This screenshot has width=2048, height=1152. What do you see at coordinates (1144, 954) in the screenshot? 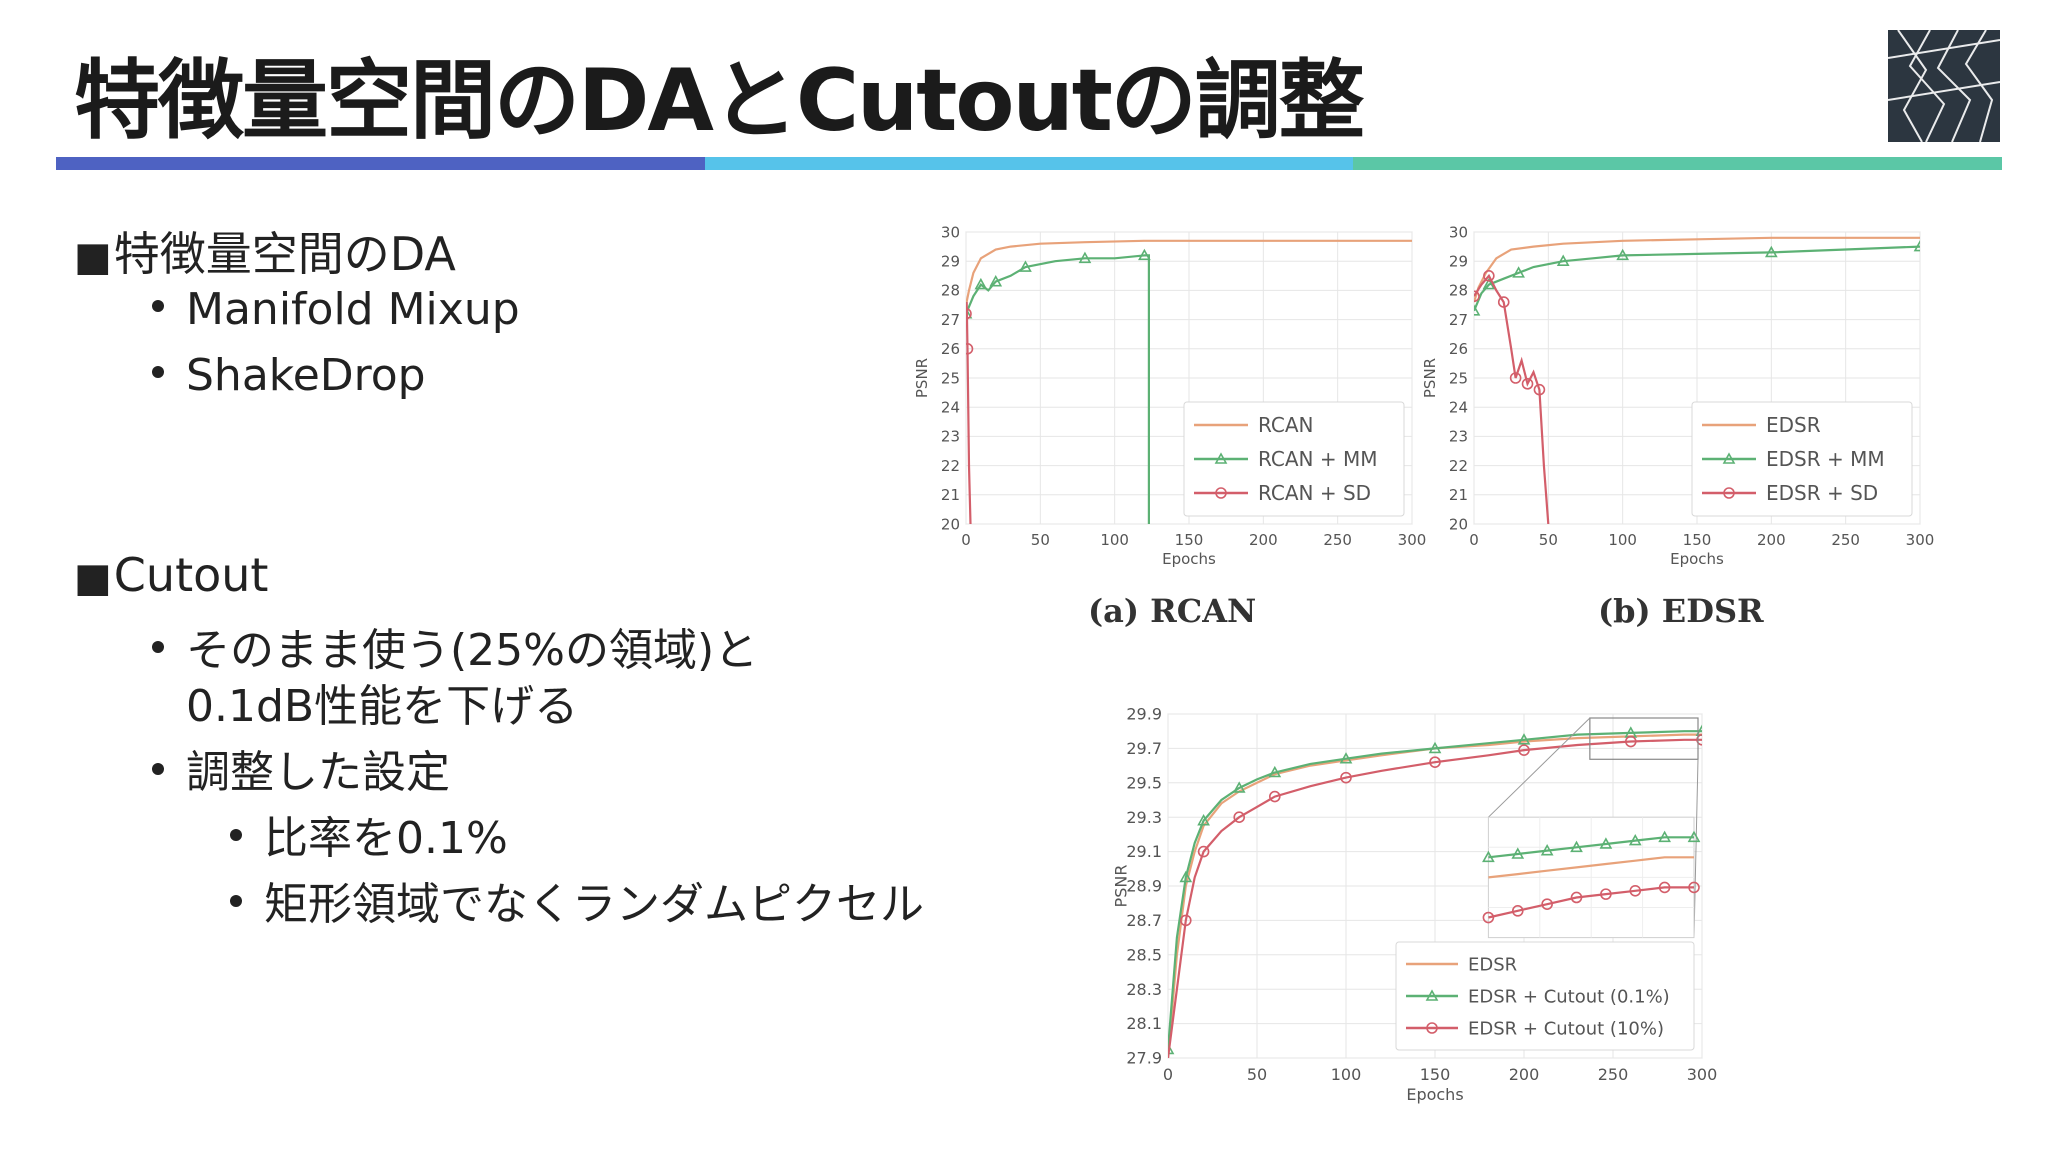
I see `y-tick-label: 28.5` at bounding box center [1144, 954].